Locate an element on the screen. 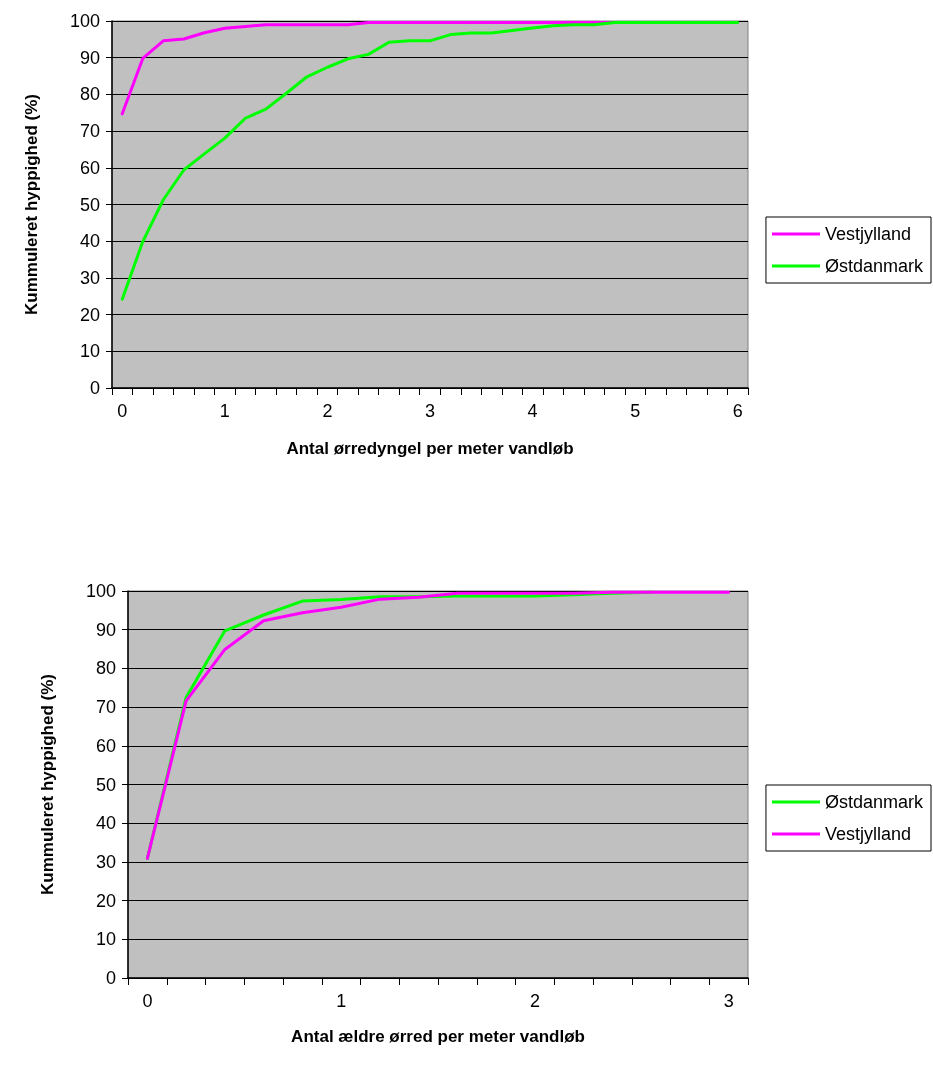 The height and width of the screenshot is (1071, 933). x-tick-label: 0 is located at coordinates (147, 1001).